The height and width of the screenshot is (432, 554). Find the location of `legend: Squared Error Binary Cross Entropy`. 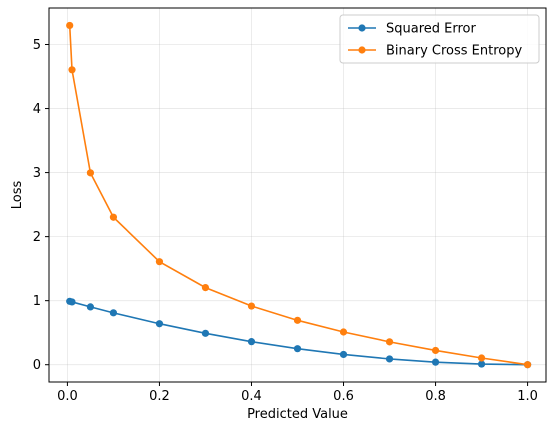

legend: Squared Error Binary Cross Entropy is located at coordinates (439, 39).